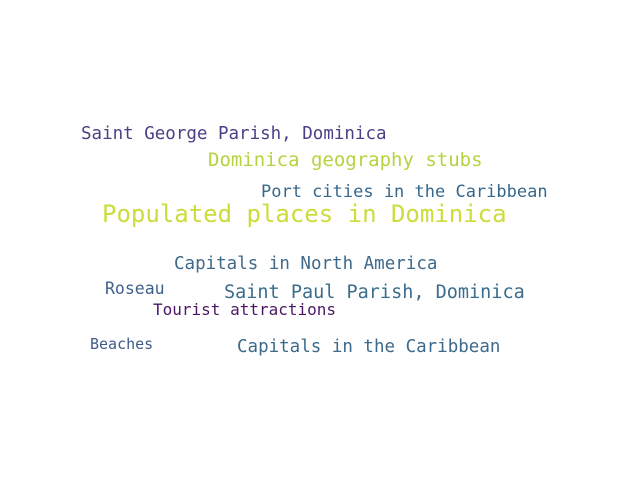  I want to click on word-port-cities-in-the-caribbean: Port cities in the Caribbean, so click(404, 192).